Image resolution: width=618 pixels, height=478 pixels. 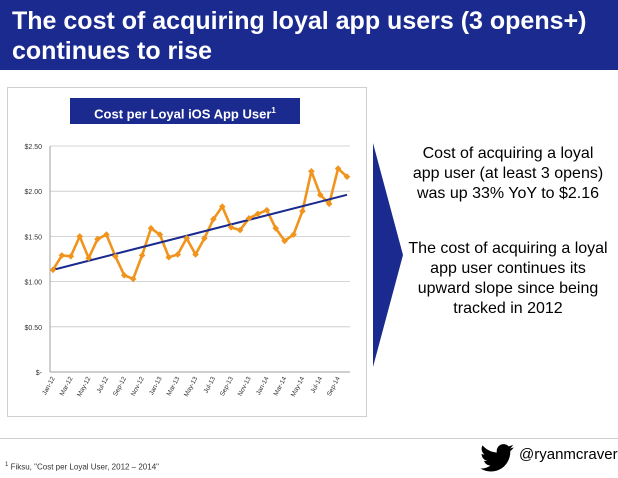 I want to click on chart-title-text: Cost per Loyal iOS App User, so click(x=183, y=114).